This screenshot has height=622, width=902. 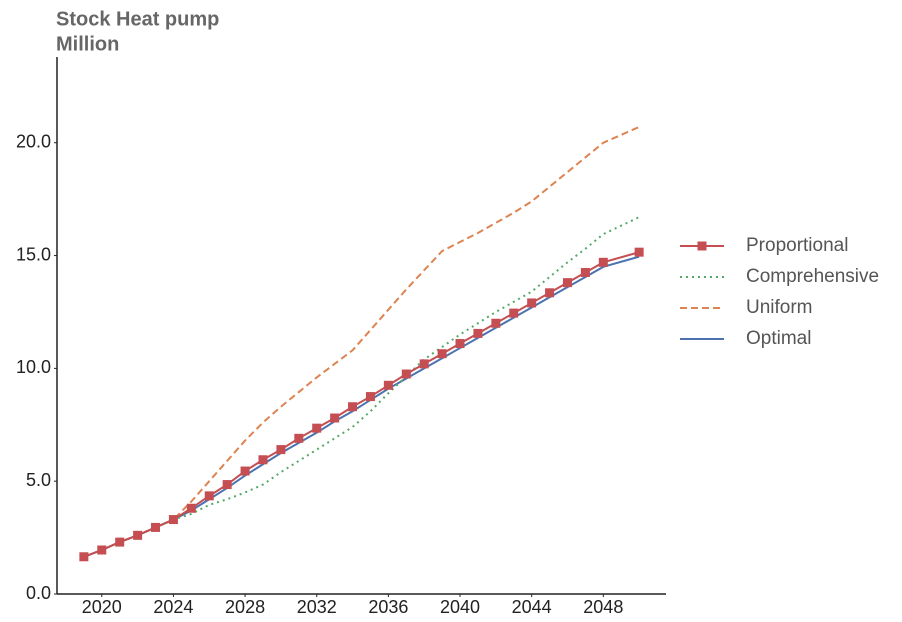 I want to click on y-tick-label: 10.0, so click(x=33, y=367).